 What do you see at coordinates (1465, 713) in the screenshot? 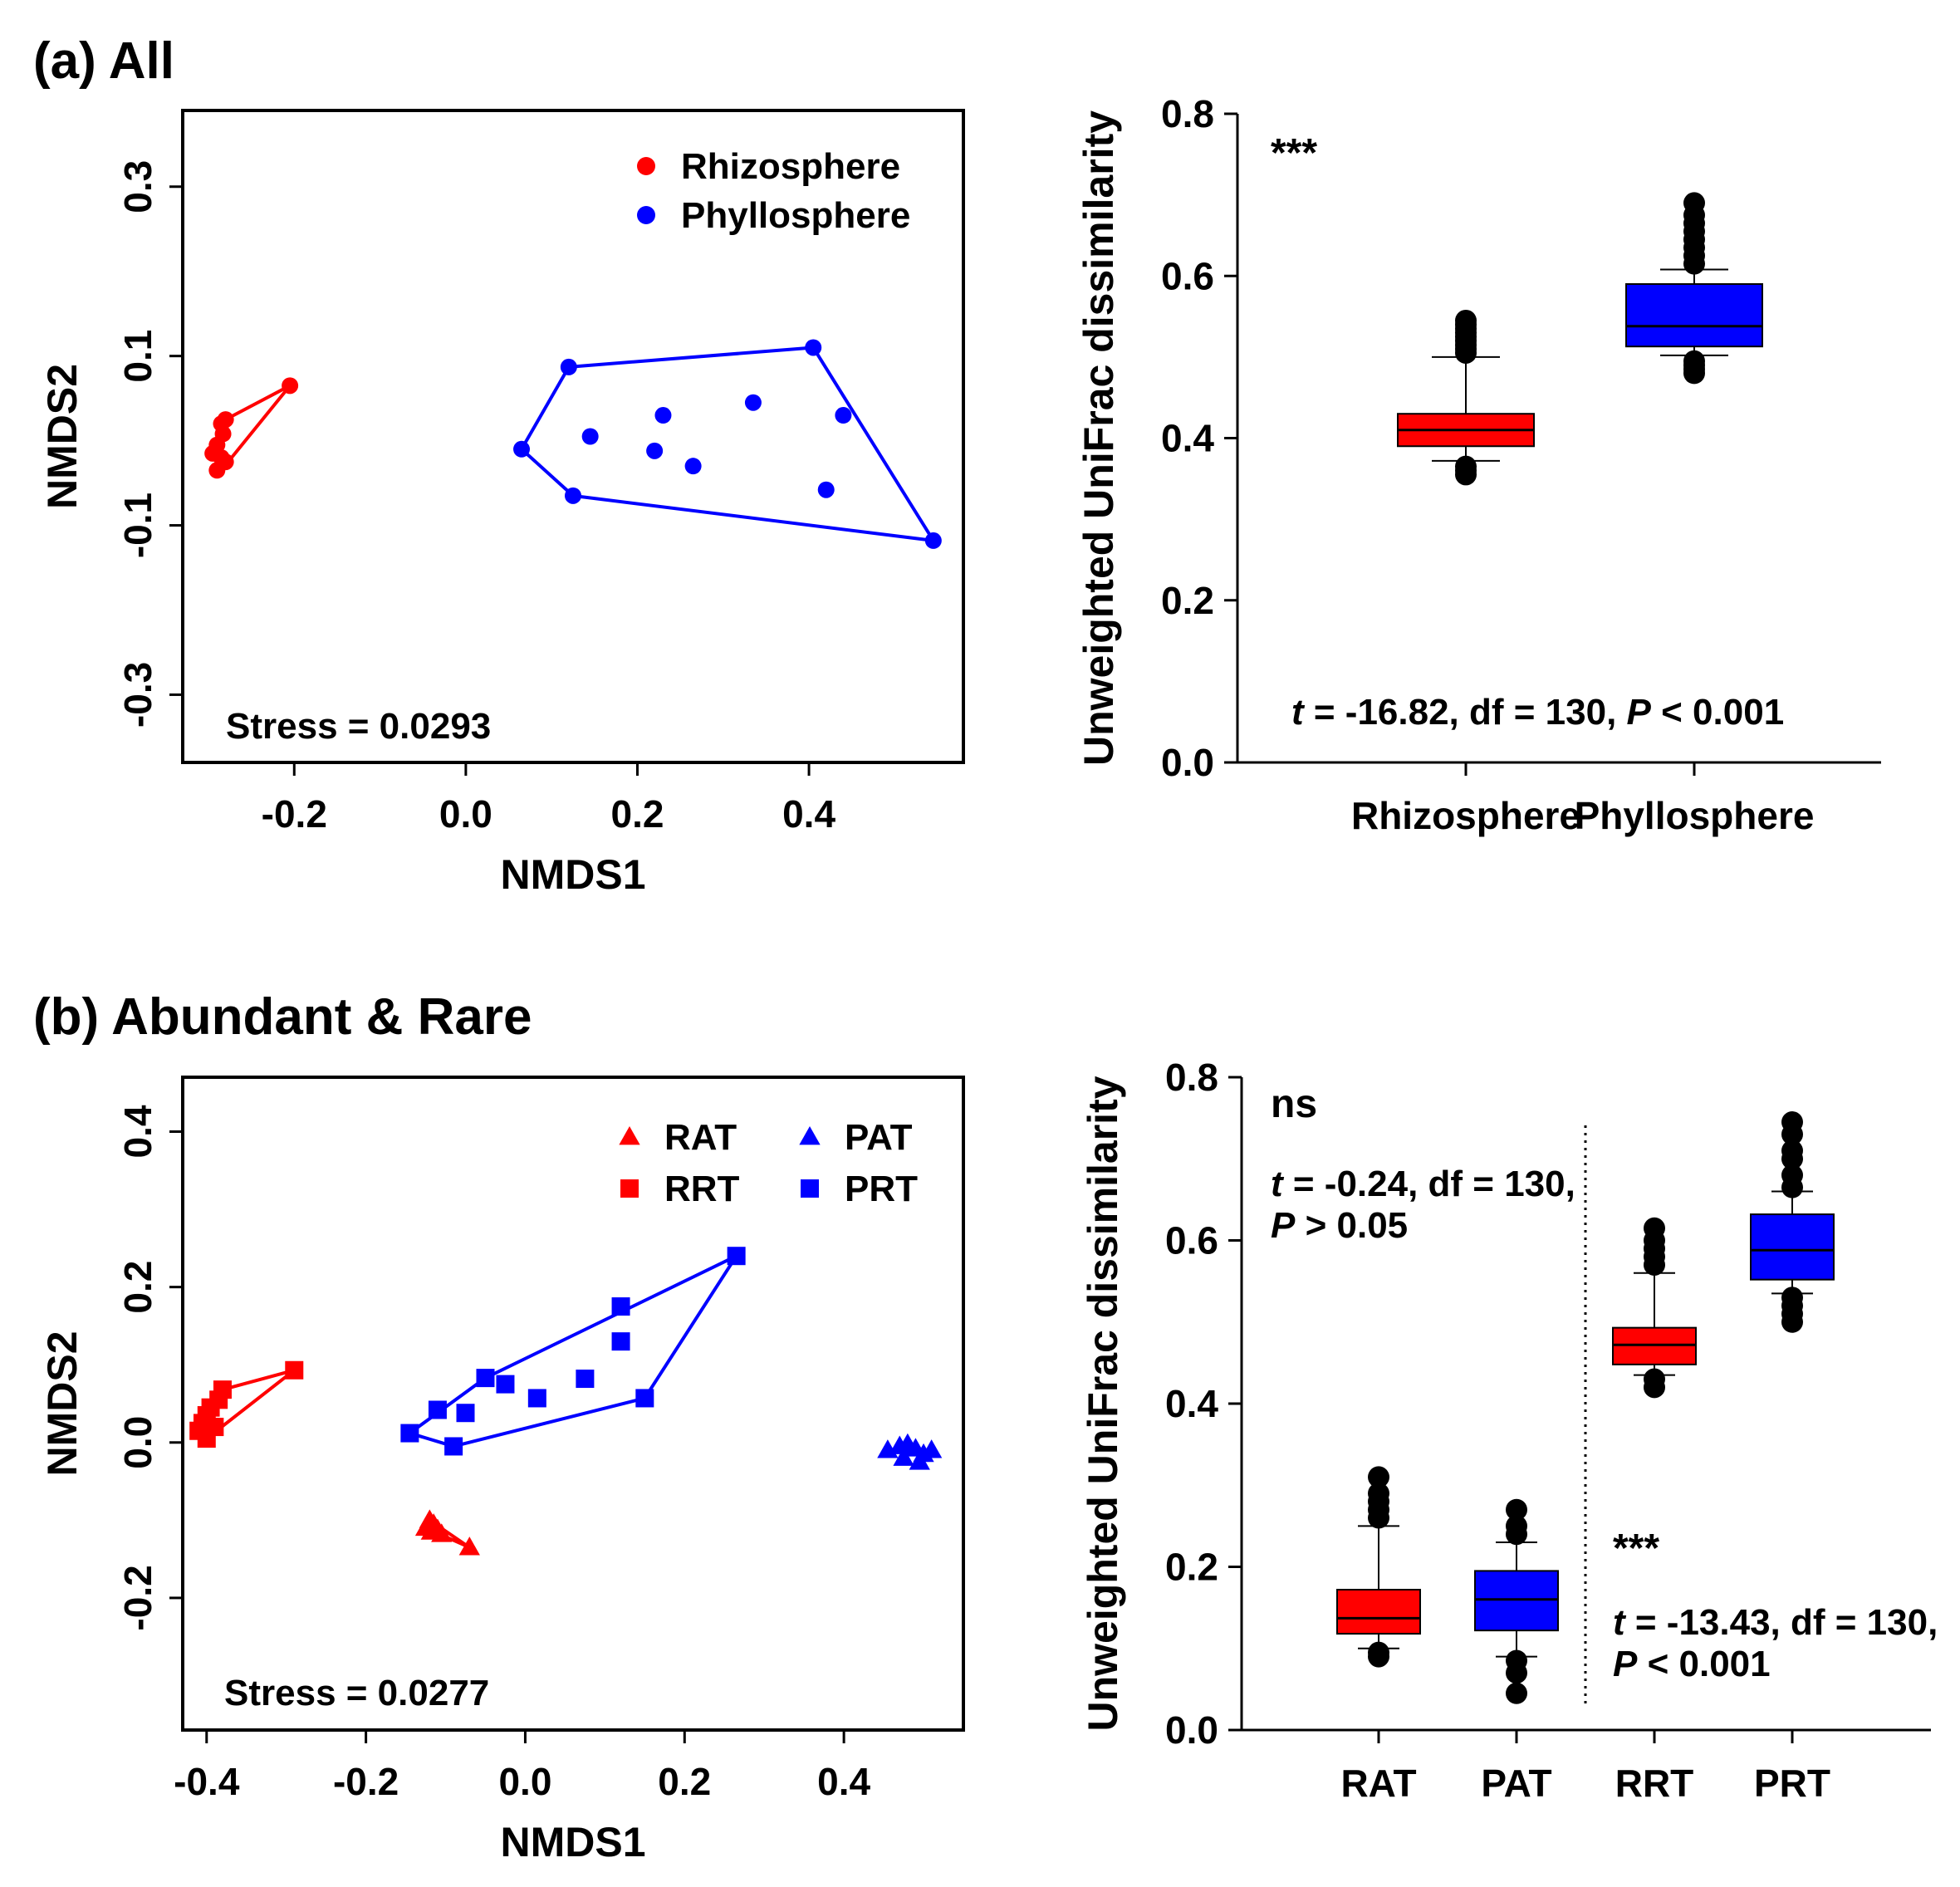
I see `test-statistic-part: = -16.82, df = 130,` at bounding box center [1465, 713].